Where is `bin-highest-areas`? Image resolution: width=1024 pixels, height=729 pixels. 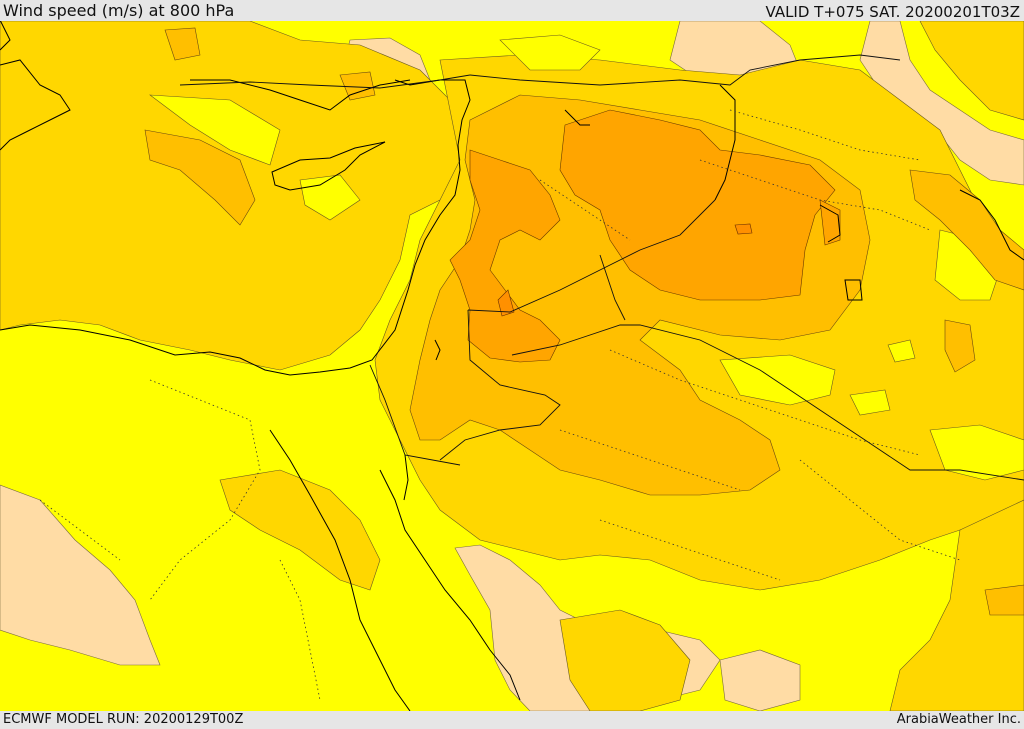
bin-highest-areas is located at coordinates (625, 270).